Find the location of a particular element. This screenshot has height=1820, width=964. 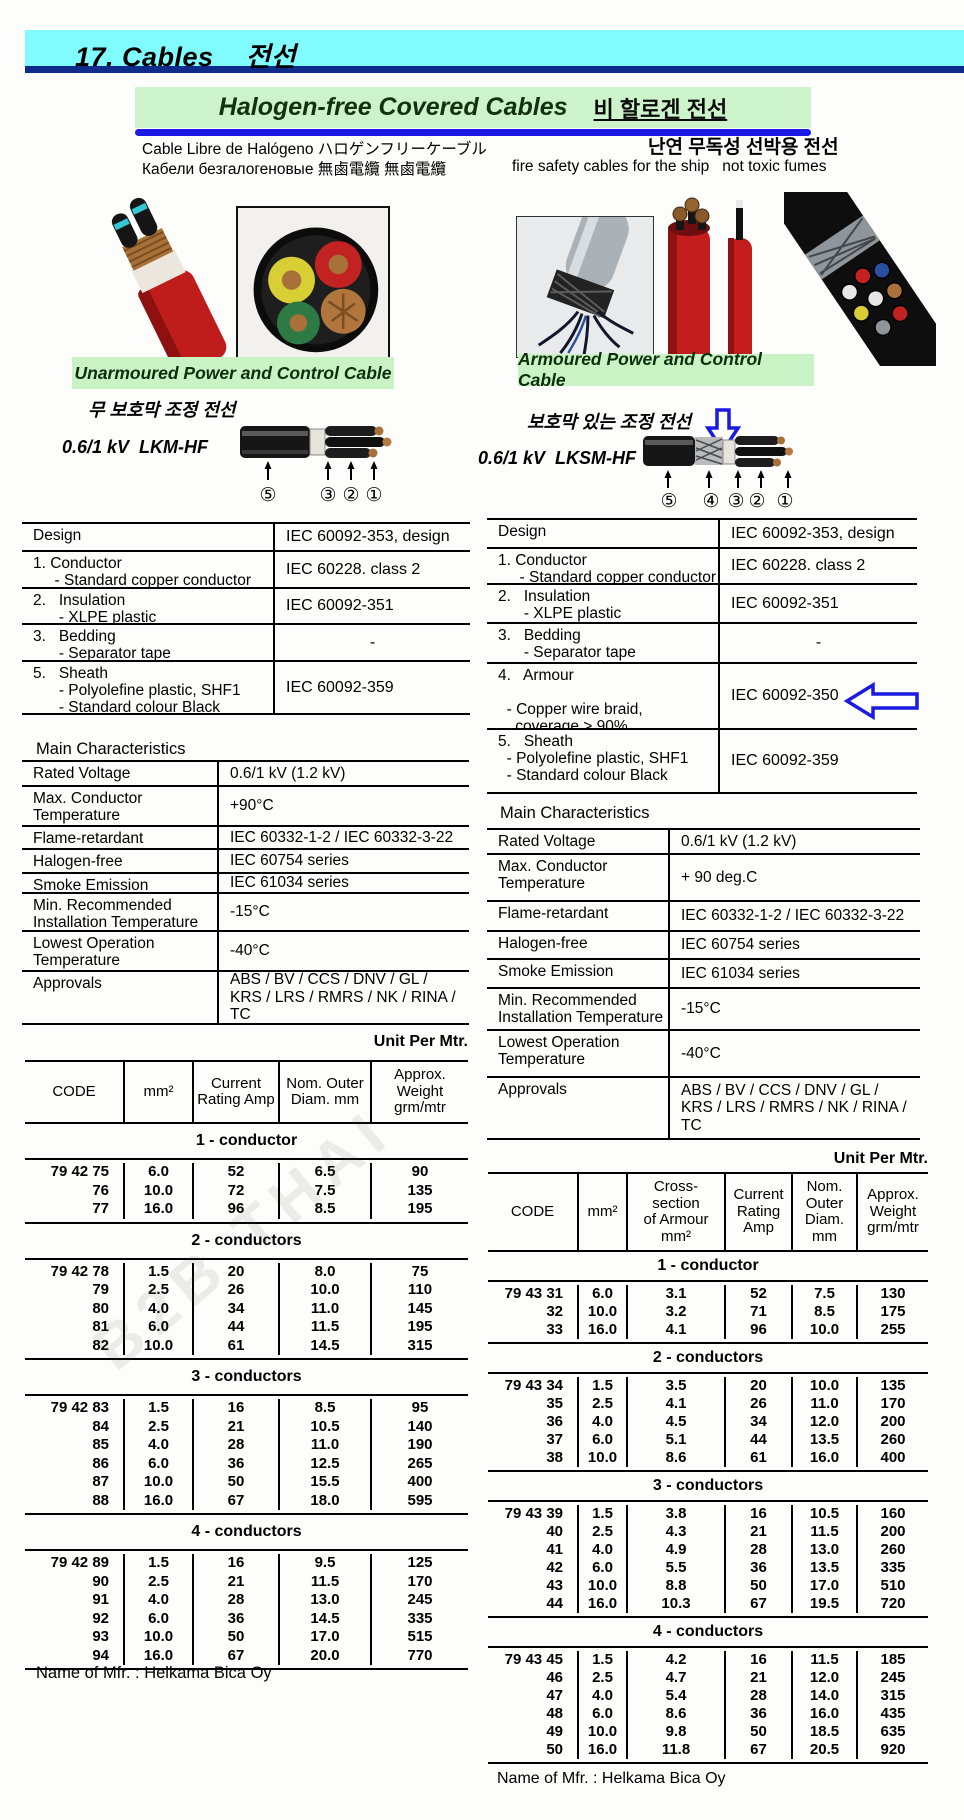

column-header: Approx. Weight grm/mtr is located at coordinates (419, 1092).